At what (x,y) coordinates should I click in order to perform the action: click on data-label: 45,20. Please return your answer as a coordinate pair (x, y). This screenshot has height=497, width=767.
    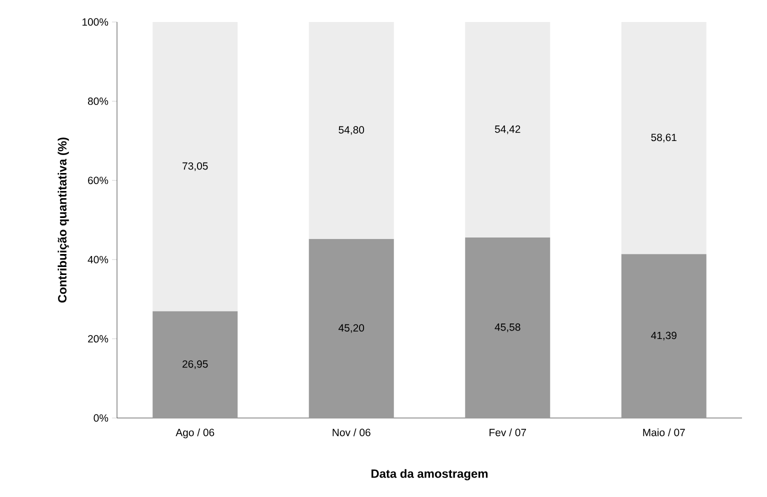
    Looking at the image, I should click on (351, 328).